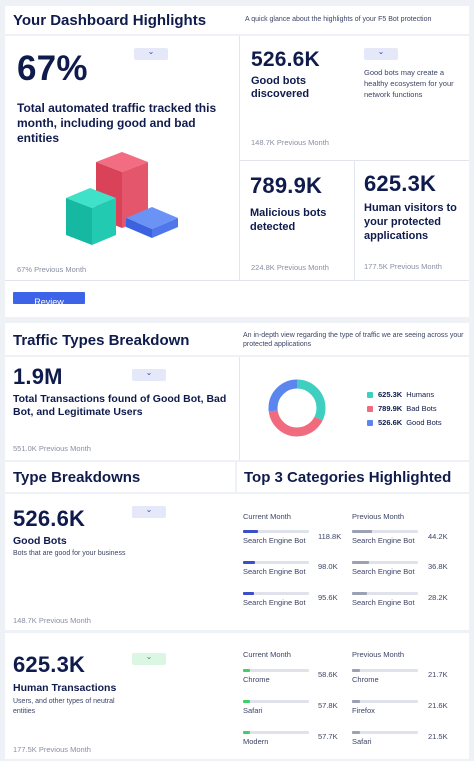 This screenshot has height=761, width=474. What do you see at coordinates (52, 620) in the screenshot?
I see `good-bots-breakdown-previous: 148.7K Previous Month` at bounding box center [52, 620].